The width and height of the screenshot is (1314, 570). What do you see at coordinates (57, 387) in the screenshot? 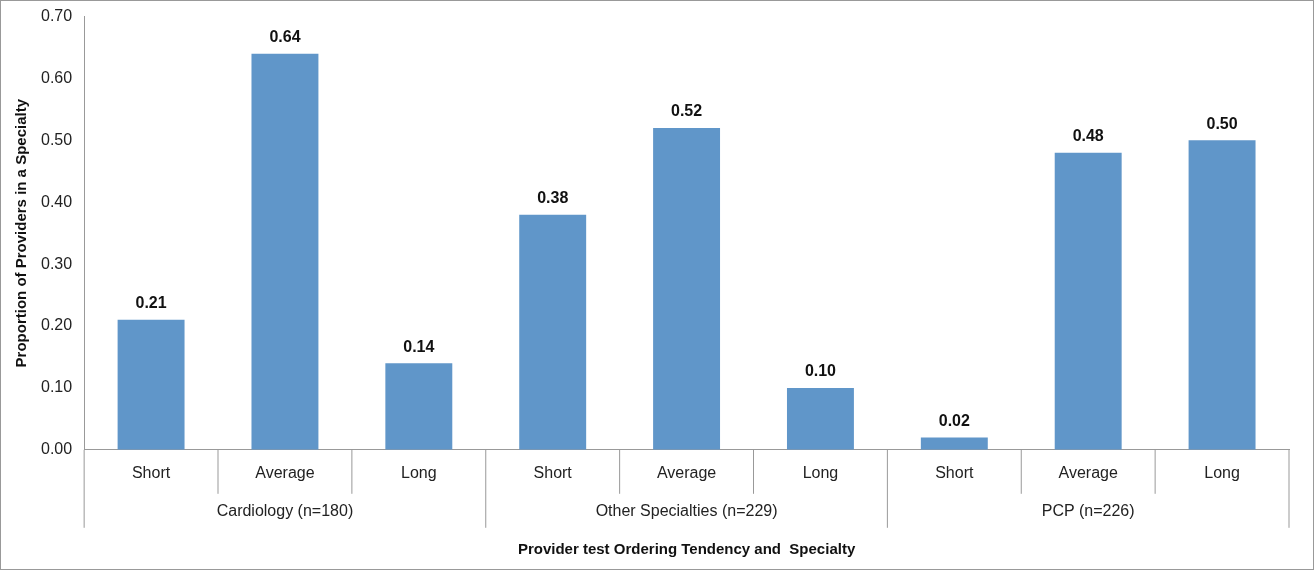
I see `y-tick-label: 0.10` at bounding box center [57, 387].